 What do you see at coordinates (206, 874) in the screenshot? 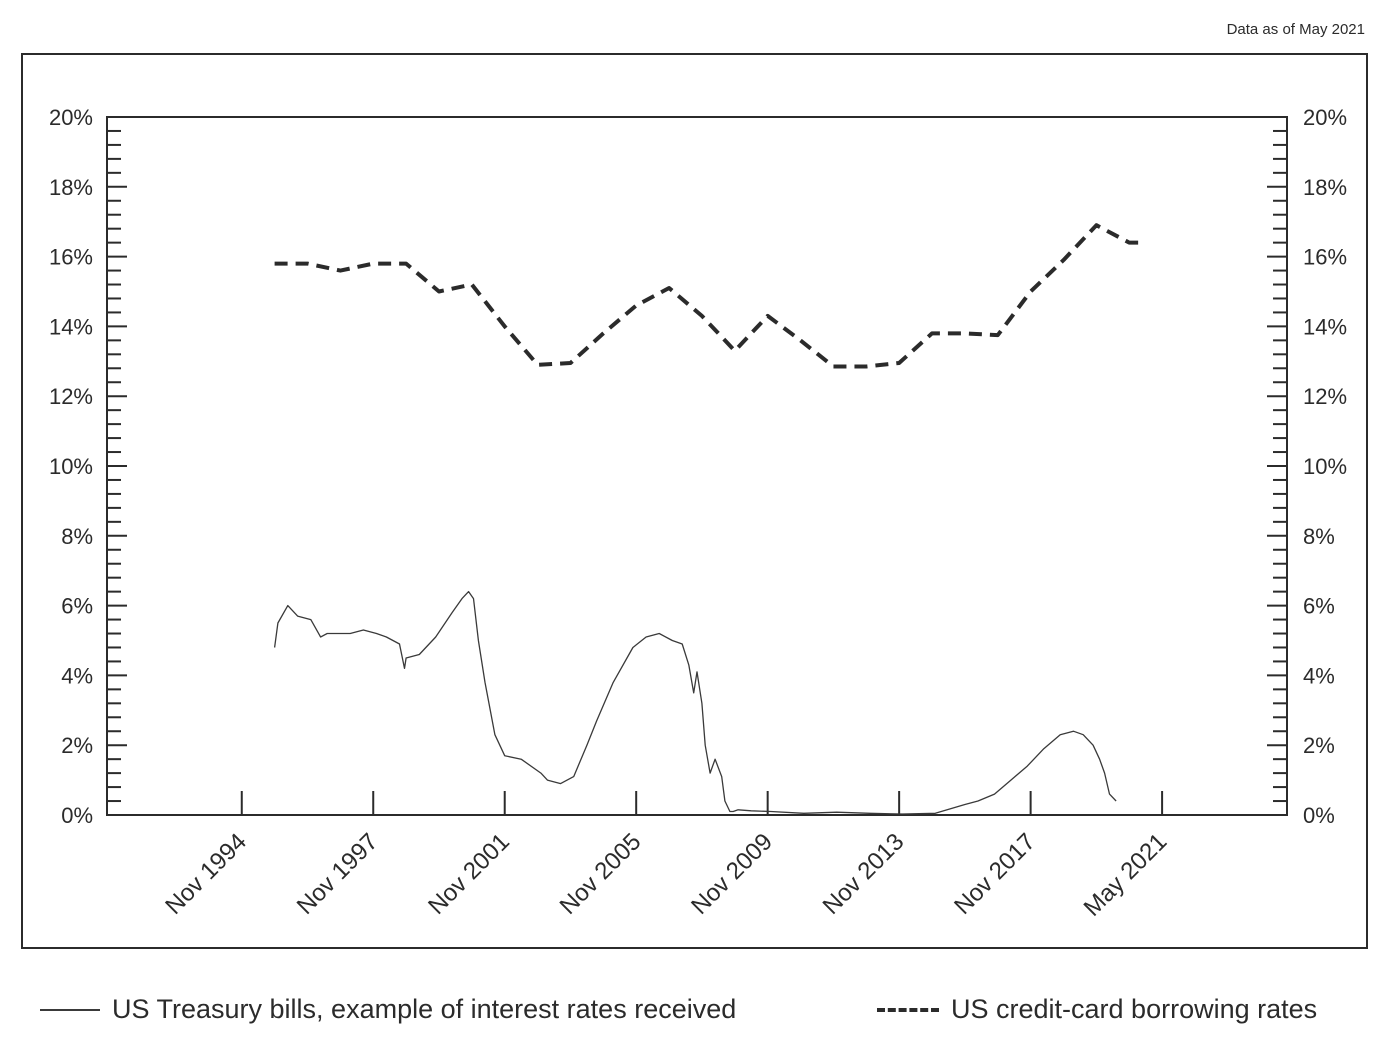
I see `x-tick-label: Nov 1994` at bounding box center [206, 874].